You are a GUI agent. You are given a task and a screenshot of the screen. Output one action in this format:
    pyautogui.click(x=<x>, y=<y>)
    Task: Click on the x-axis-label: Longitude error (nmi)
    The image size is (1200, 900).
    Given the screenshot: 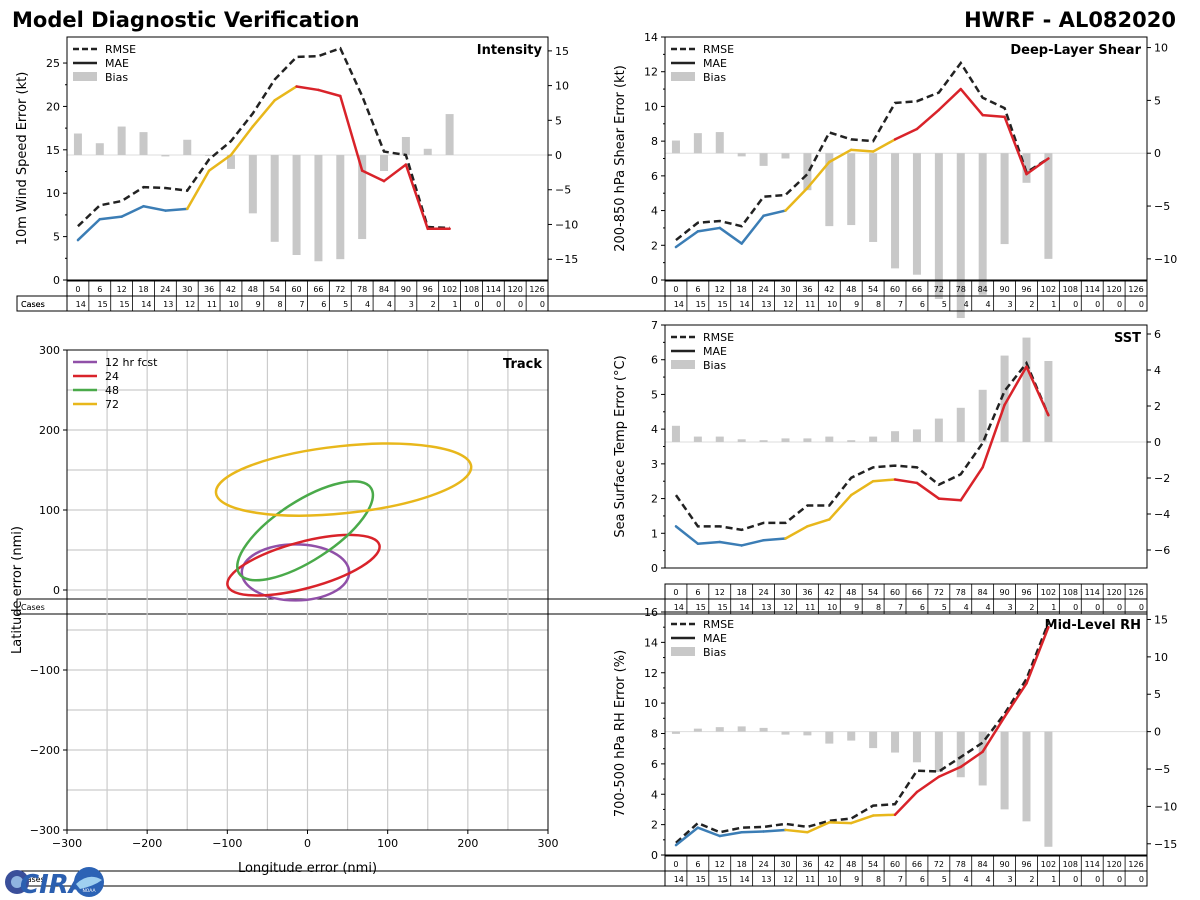 What is the action you would take?
    pyautogui.click(x=307, y=868)
    